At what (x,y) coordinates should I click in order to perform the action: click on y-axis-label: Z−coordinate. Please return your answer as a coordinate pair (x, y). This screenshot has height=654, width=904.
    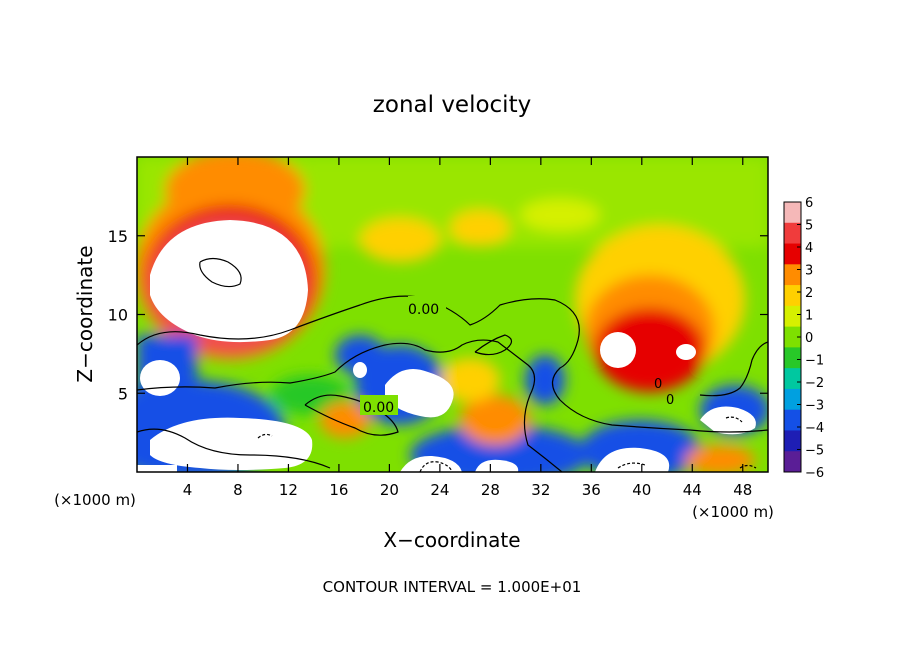
    Looking at the image, I should click on (85, 313).